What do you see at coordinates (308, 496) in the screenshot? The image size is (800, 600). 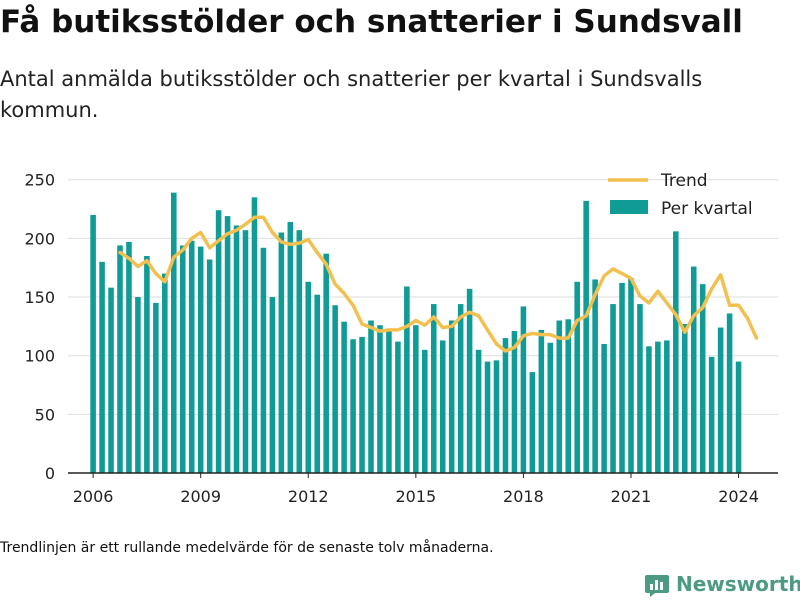 I see `x-tick-label: 2012` at bounding box center [308, 496].